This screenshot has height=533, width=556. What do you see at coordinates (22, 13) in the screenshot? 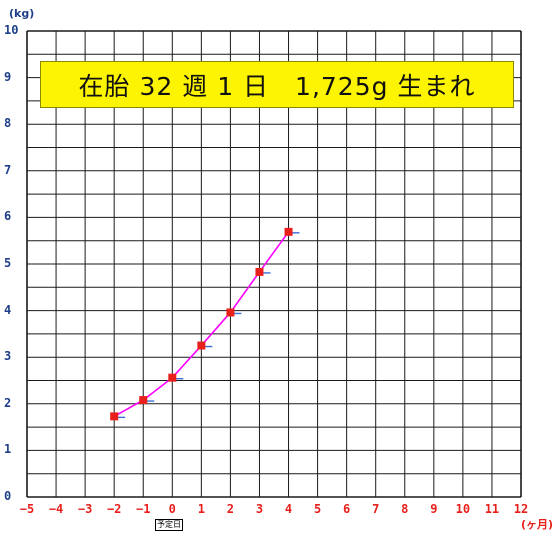
I see `y-axis-unit: (kg)` at bounding box center [22, 13].